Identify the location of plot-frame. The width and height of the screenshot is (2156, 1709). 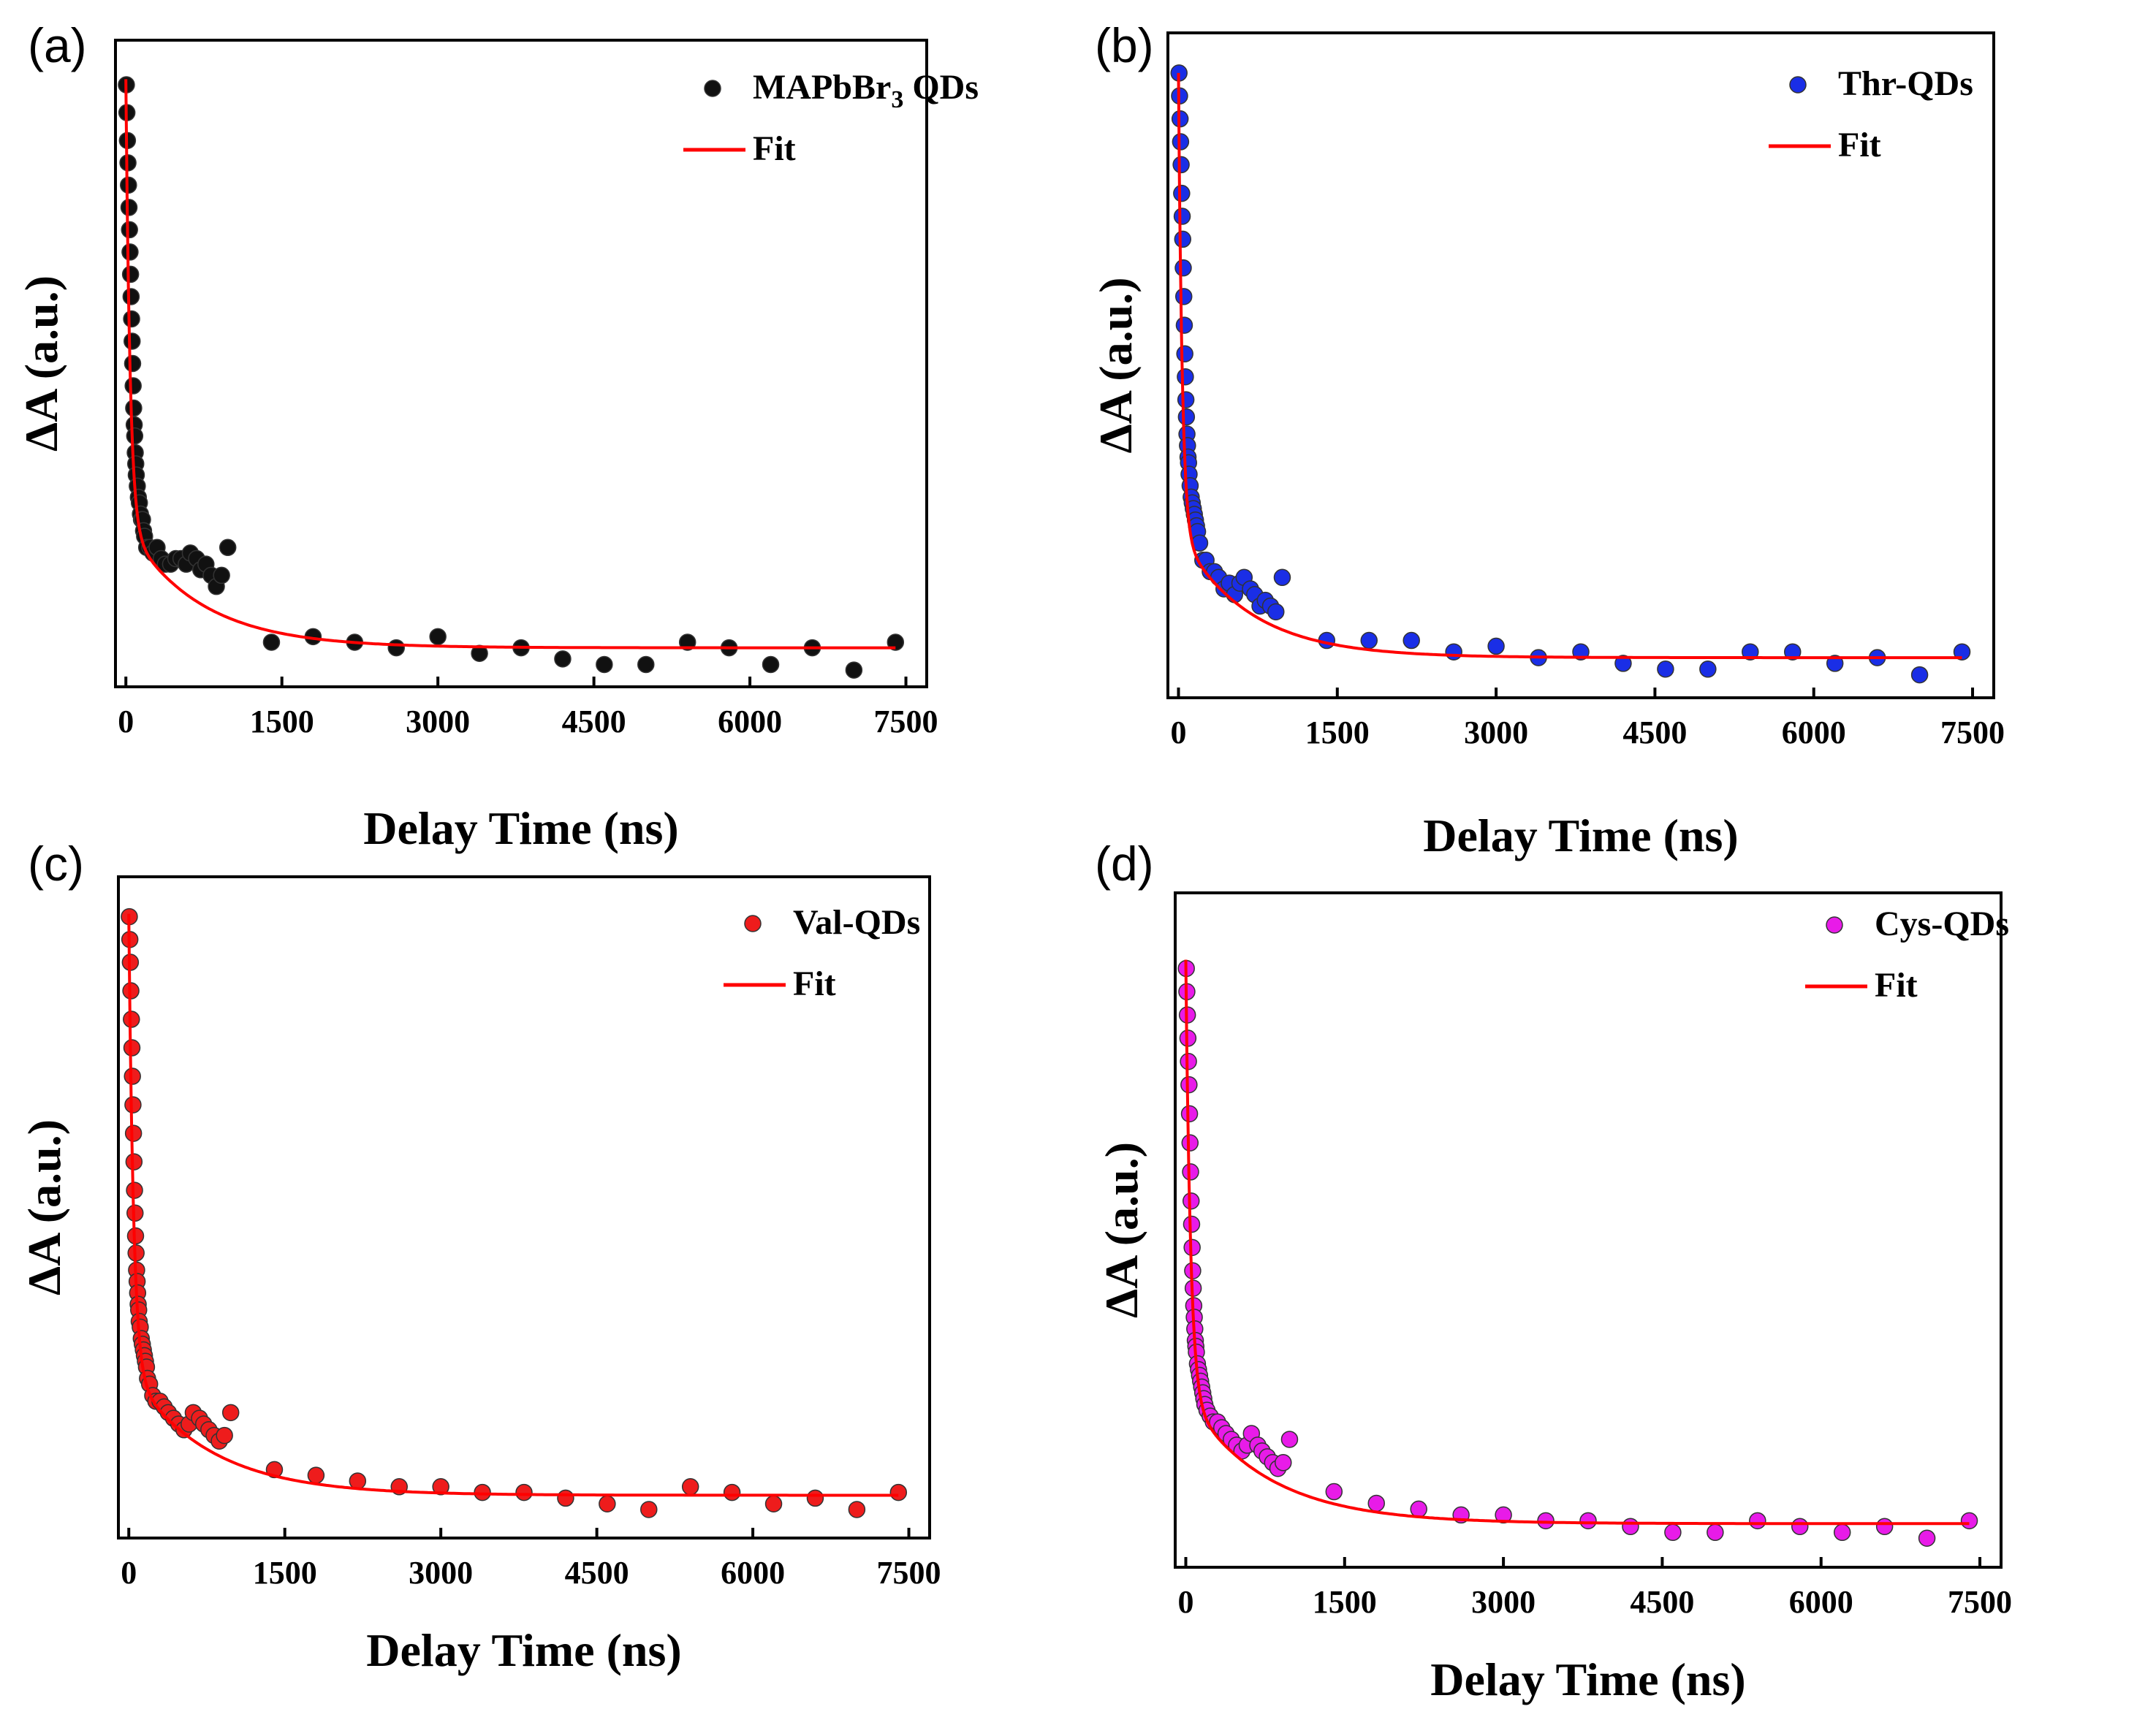
(521, 363).